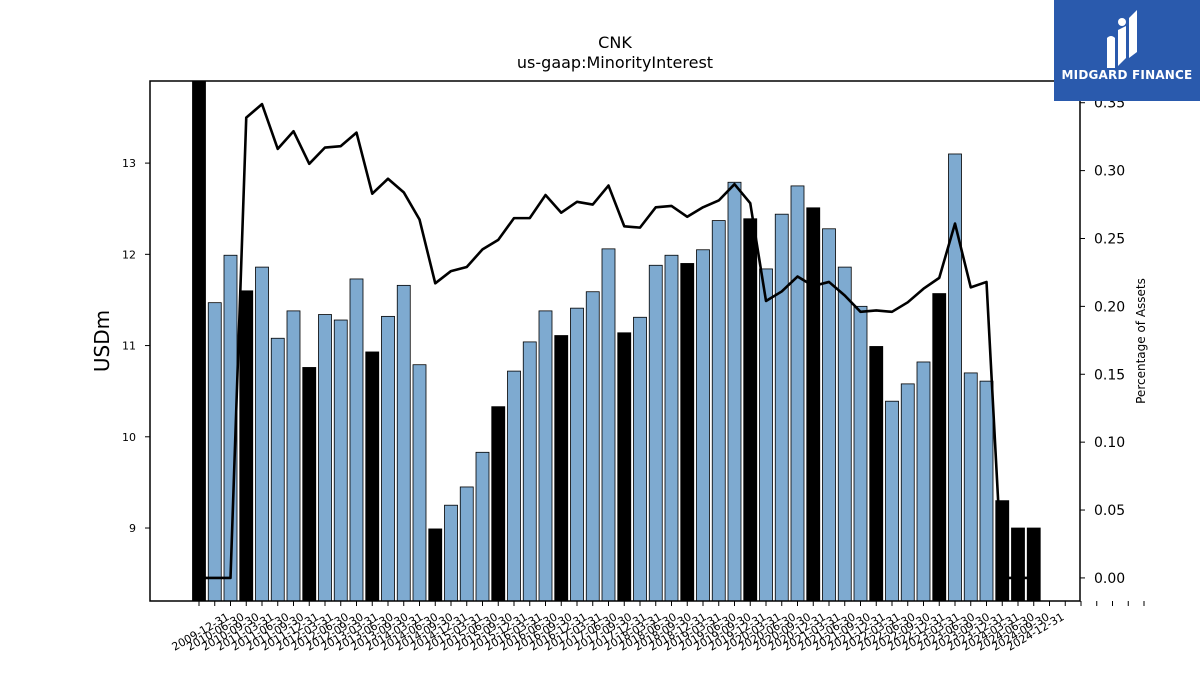 This screenshot has height=675, width=1200. Describe the element at coordinates (1109, 239) in the screenshot. I see `y2-tick-label: 0.25` at that location.